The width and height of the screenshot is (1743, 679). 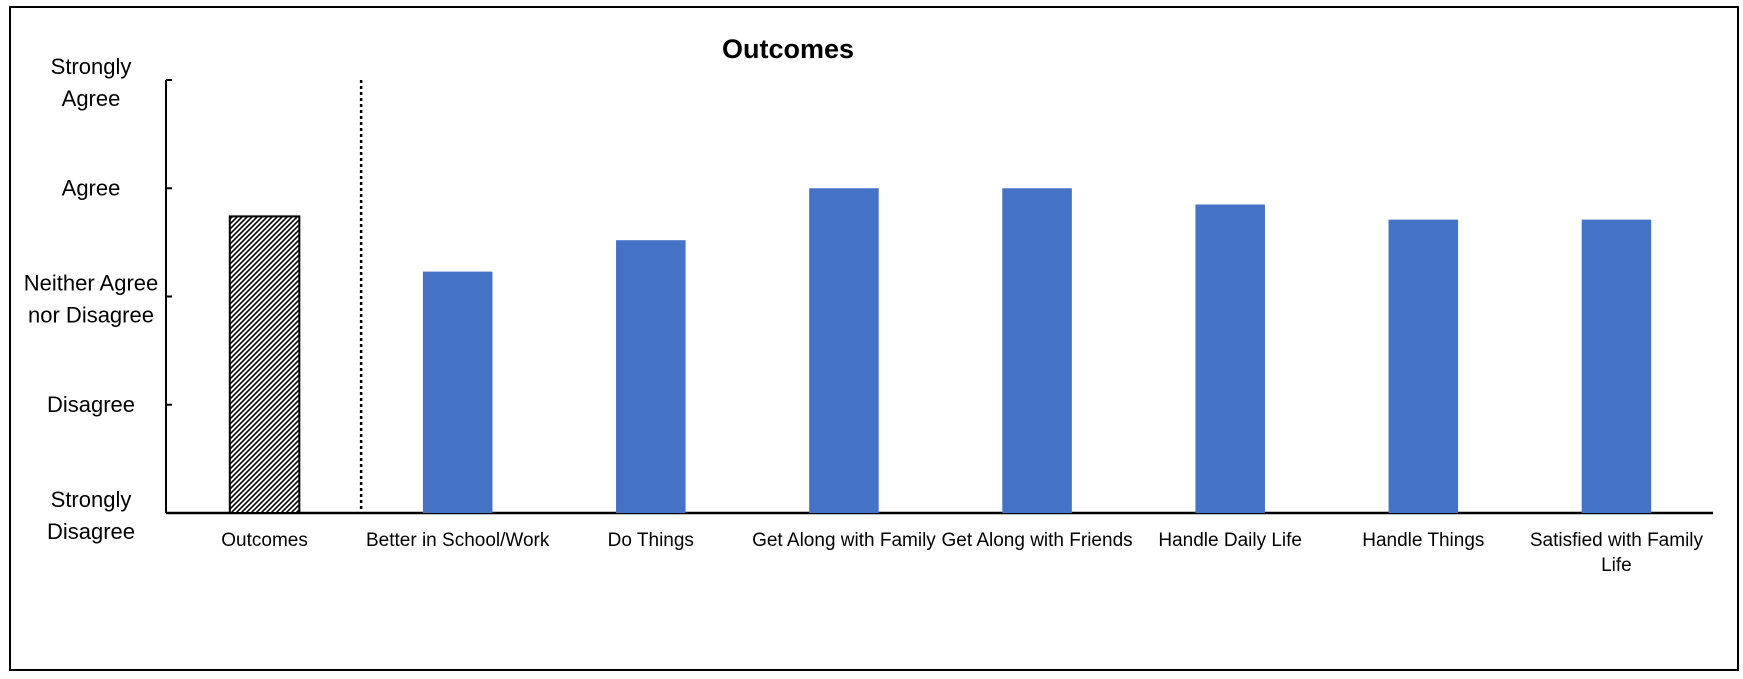 I want to click on y-tick-label: Neither Agree, so click(x=91, y=283).